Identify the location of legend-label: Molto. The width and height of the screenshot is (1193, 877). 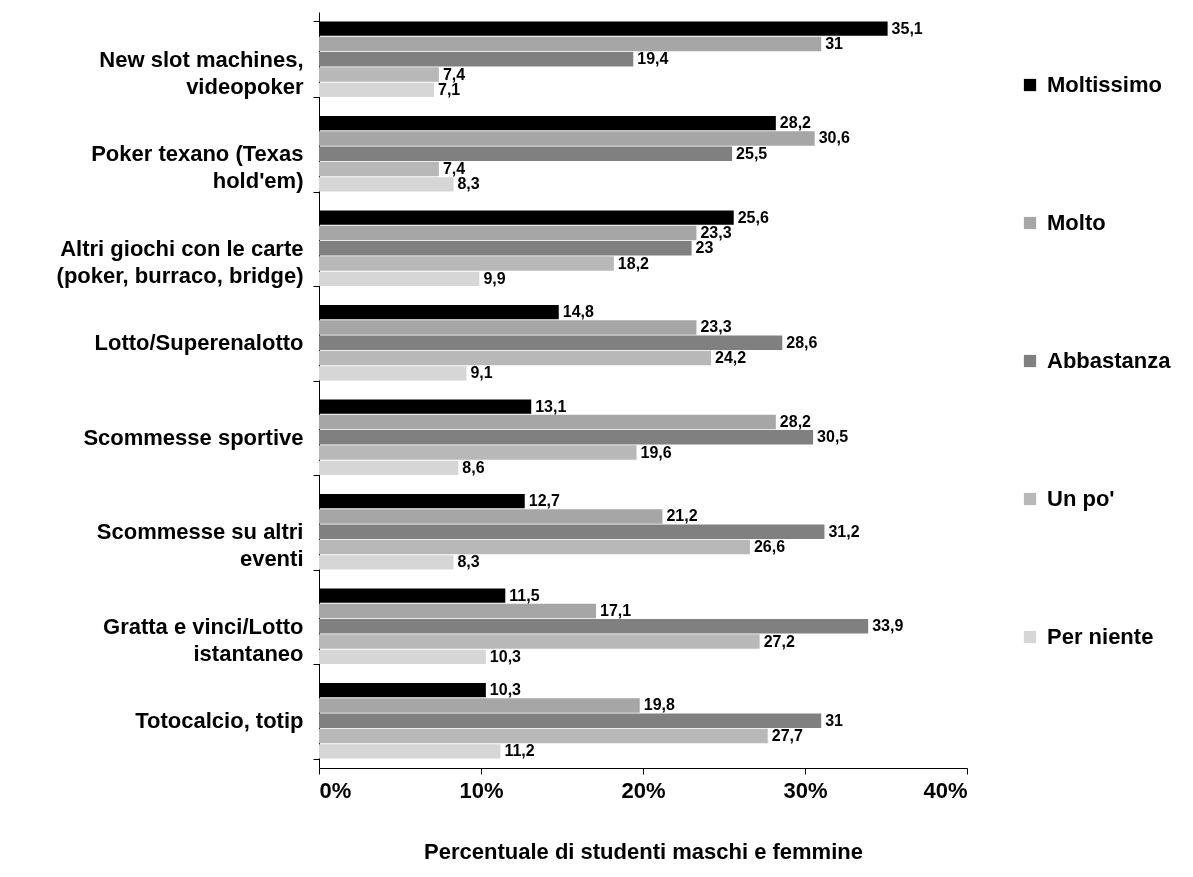
(1076, 222).